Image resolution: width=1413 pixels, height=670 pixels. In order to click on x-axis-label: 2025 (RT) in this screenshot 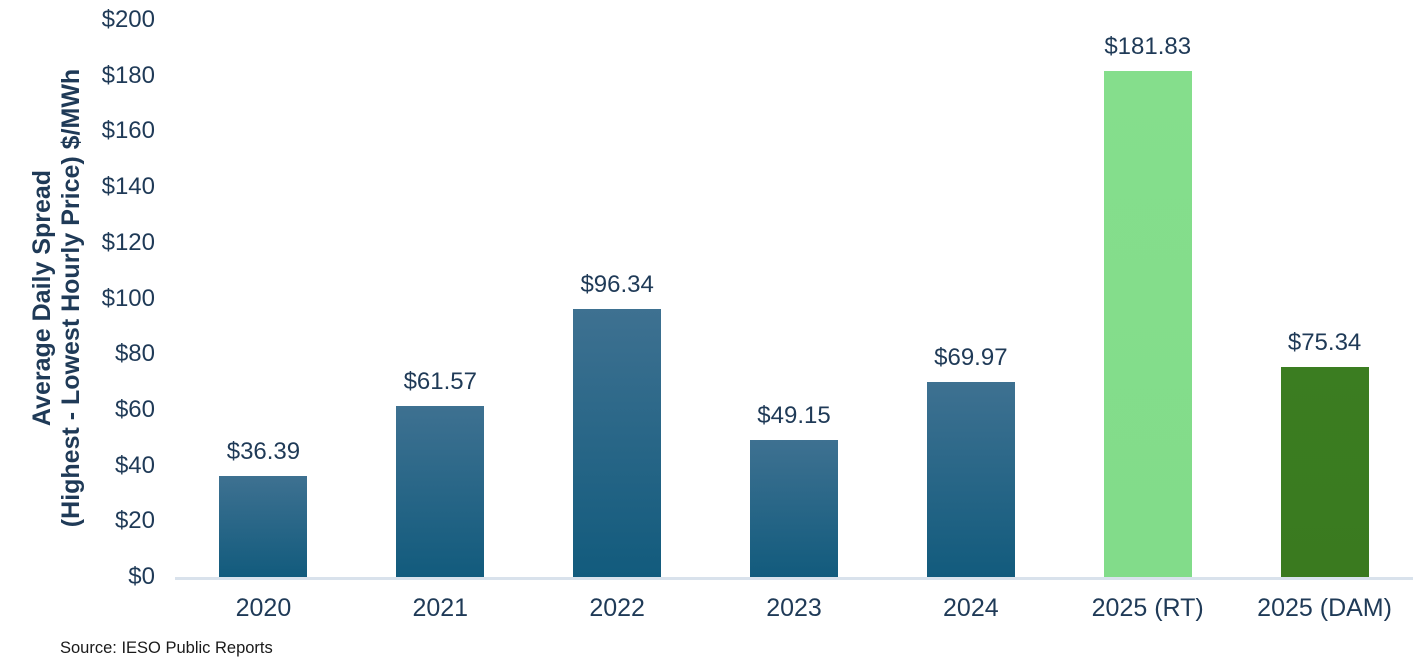, I will do `click(1147, 608)`.